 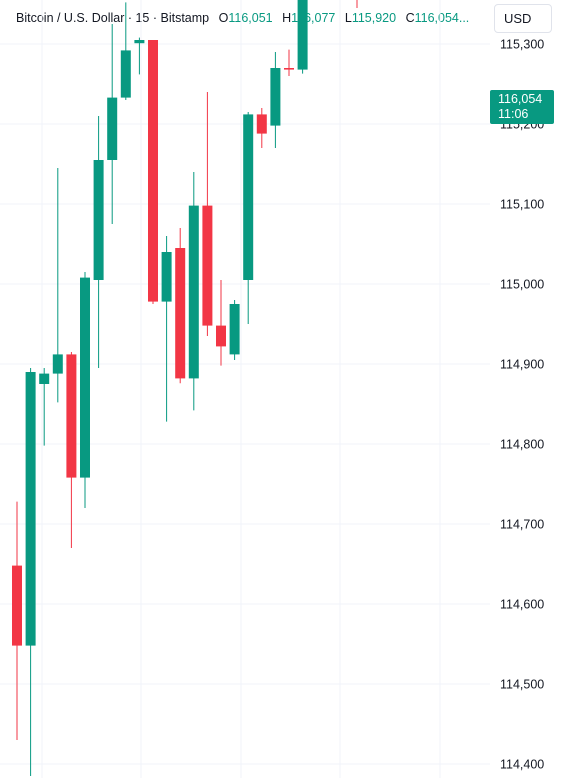 What do you see at coordinates (523, 18) in the screenshot?
I see `currency-button: USD` at bounding box center [523, 18].